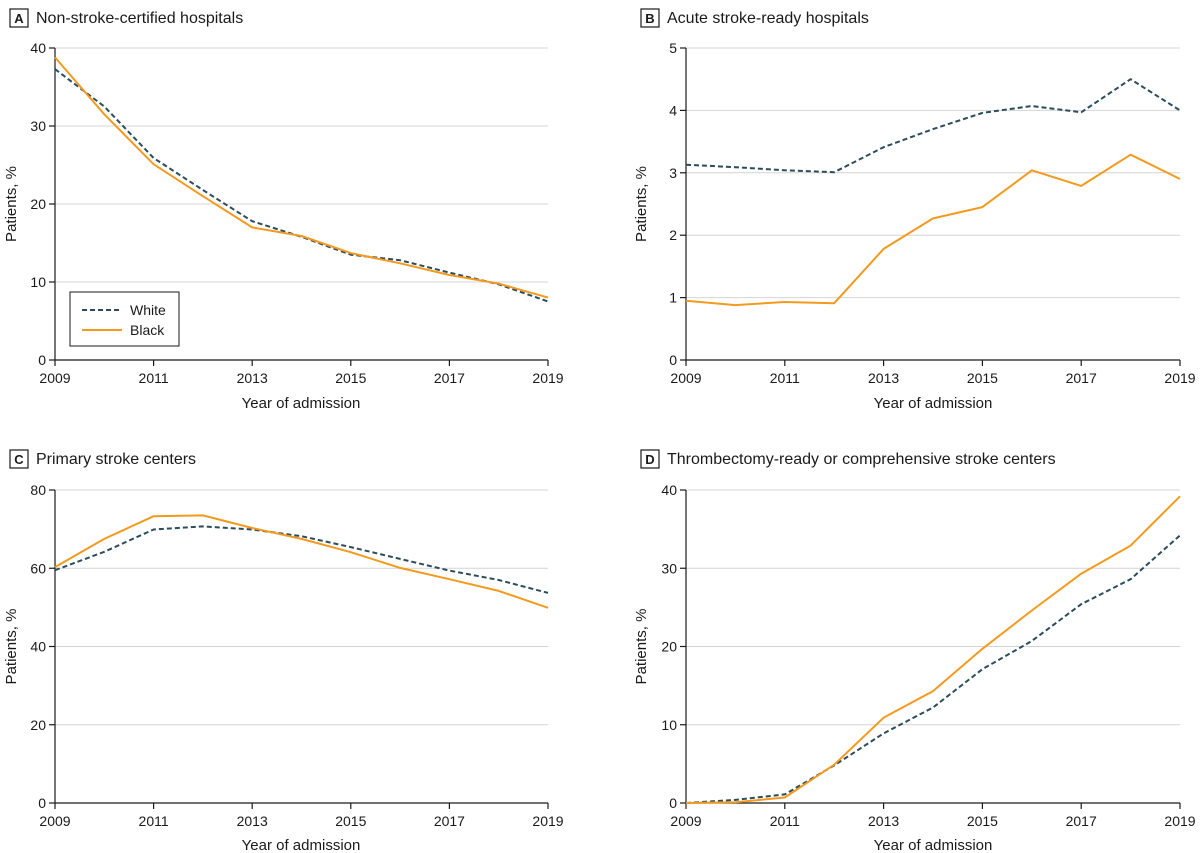 This screenshot has height=853, width=1200. What do you see at coordinates (673, 298) in the screenshot?
I see `y-tick-label: 1` at bounding box center [673, 298].